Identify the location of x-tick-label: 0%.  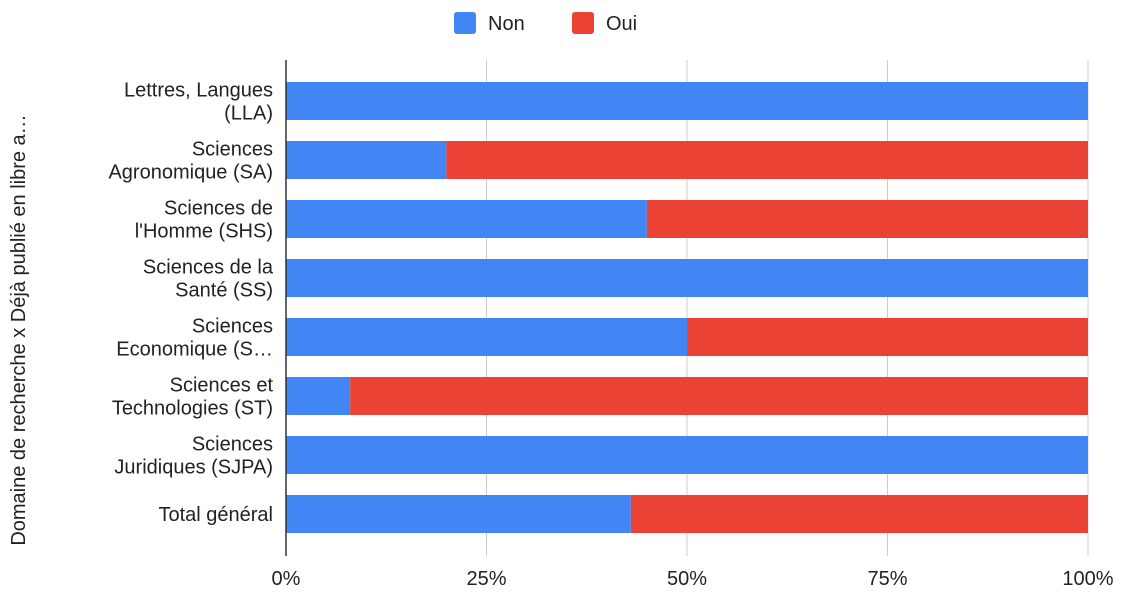
(286, 578).